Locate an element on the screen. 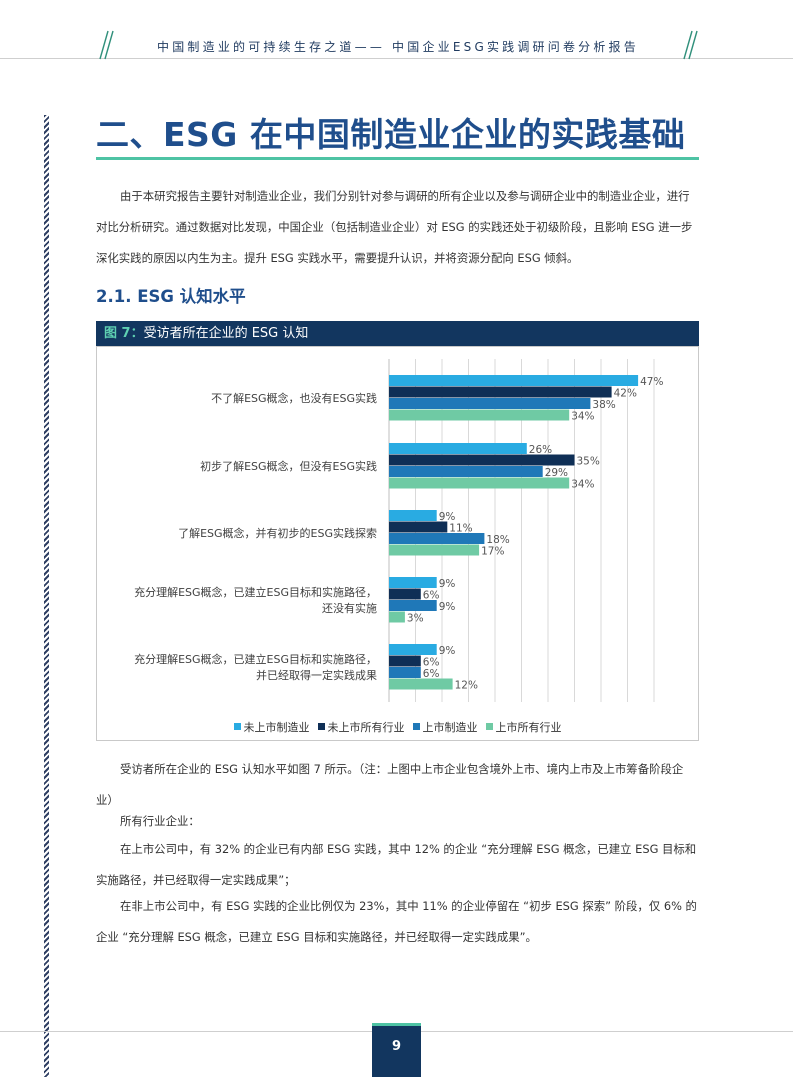  section-title: 2.1. ESG 认知水平 is located at coordinates (171, 296).